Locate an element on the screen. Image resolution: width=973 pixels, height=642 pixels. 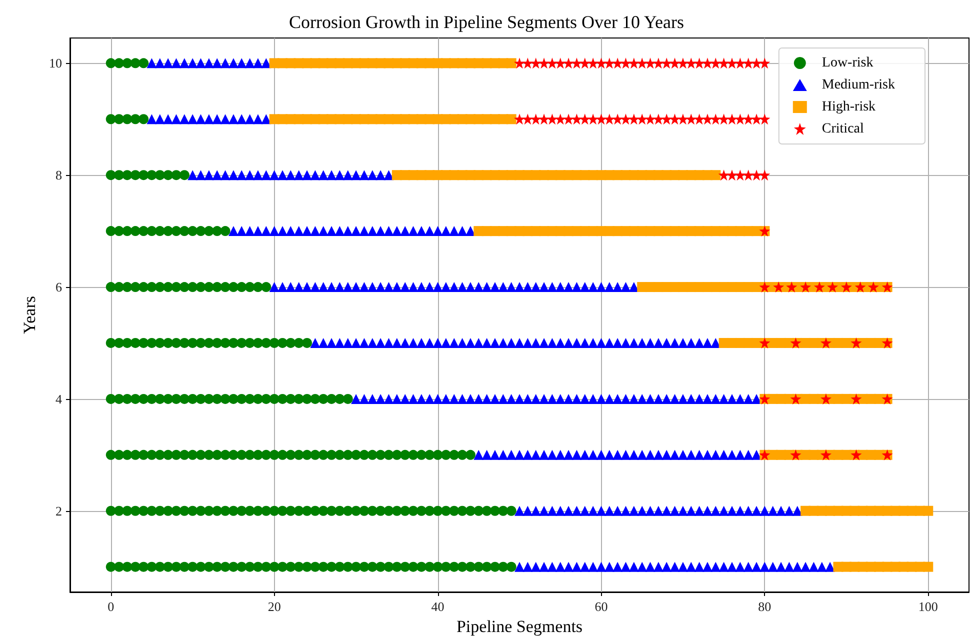
y-tick-label: 10 is located at coordinates (55, 63).